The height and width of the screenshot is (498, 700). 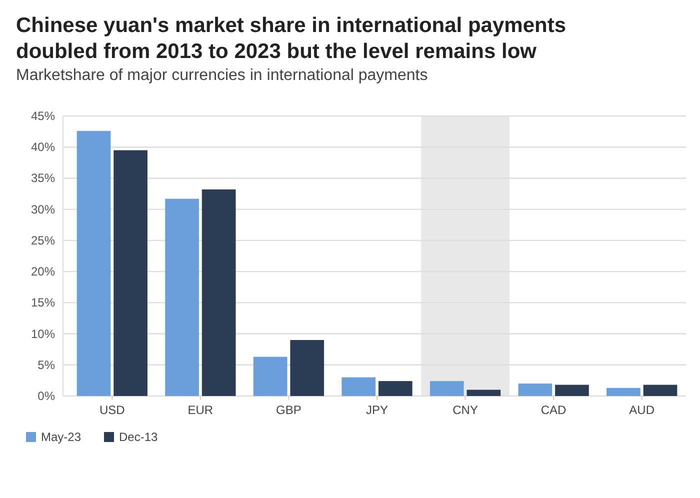 What do you see at coordinates (47, 396) in the screenshot?
I see `y-tick-label: 0%` at bounding box center [47, 396].